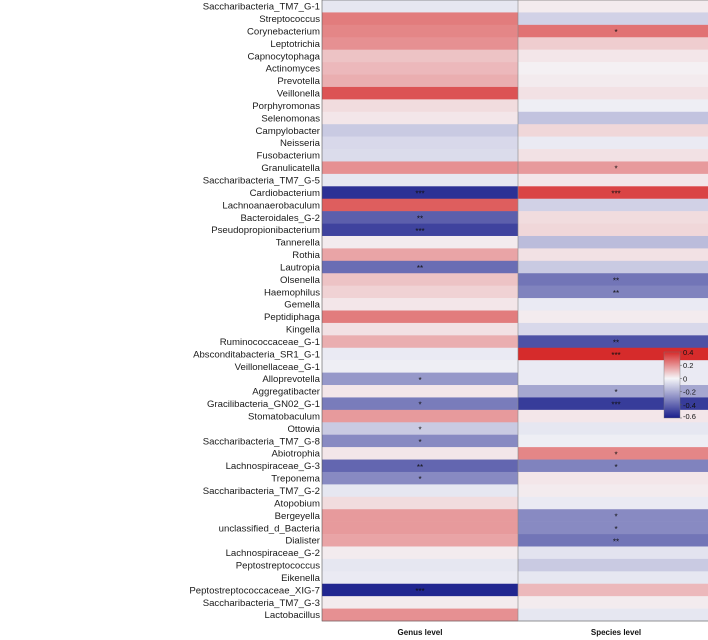 The height and width of the screenshot is (640, 708). Describe the element at coordinates (273, 553) in the screenshot. I see `row-label-genus: Lachnospiraceae_G-2` at that location.